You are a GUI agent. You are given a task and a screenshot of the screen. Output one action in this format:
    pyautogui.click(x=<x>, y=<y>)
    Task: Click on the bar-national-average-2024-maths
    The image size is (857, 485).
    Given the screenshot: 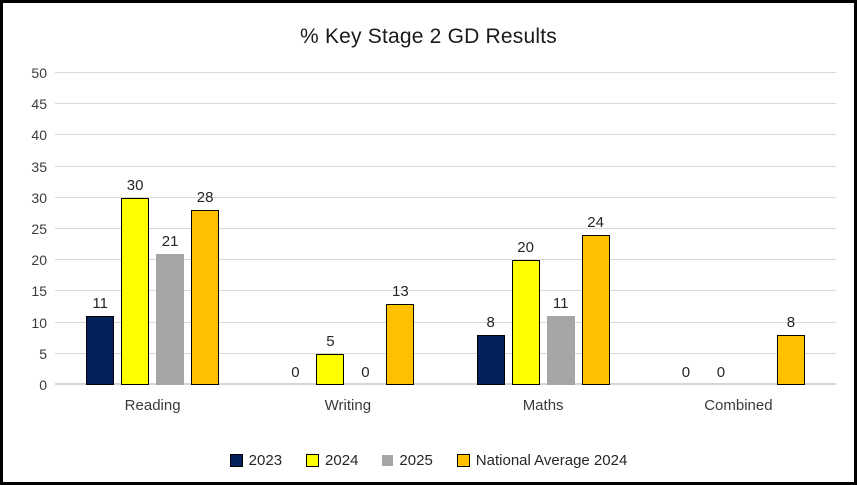 What is the action you would take?
    pyautogui.click(x=595, y=310)
    